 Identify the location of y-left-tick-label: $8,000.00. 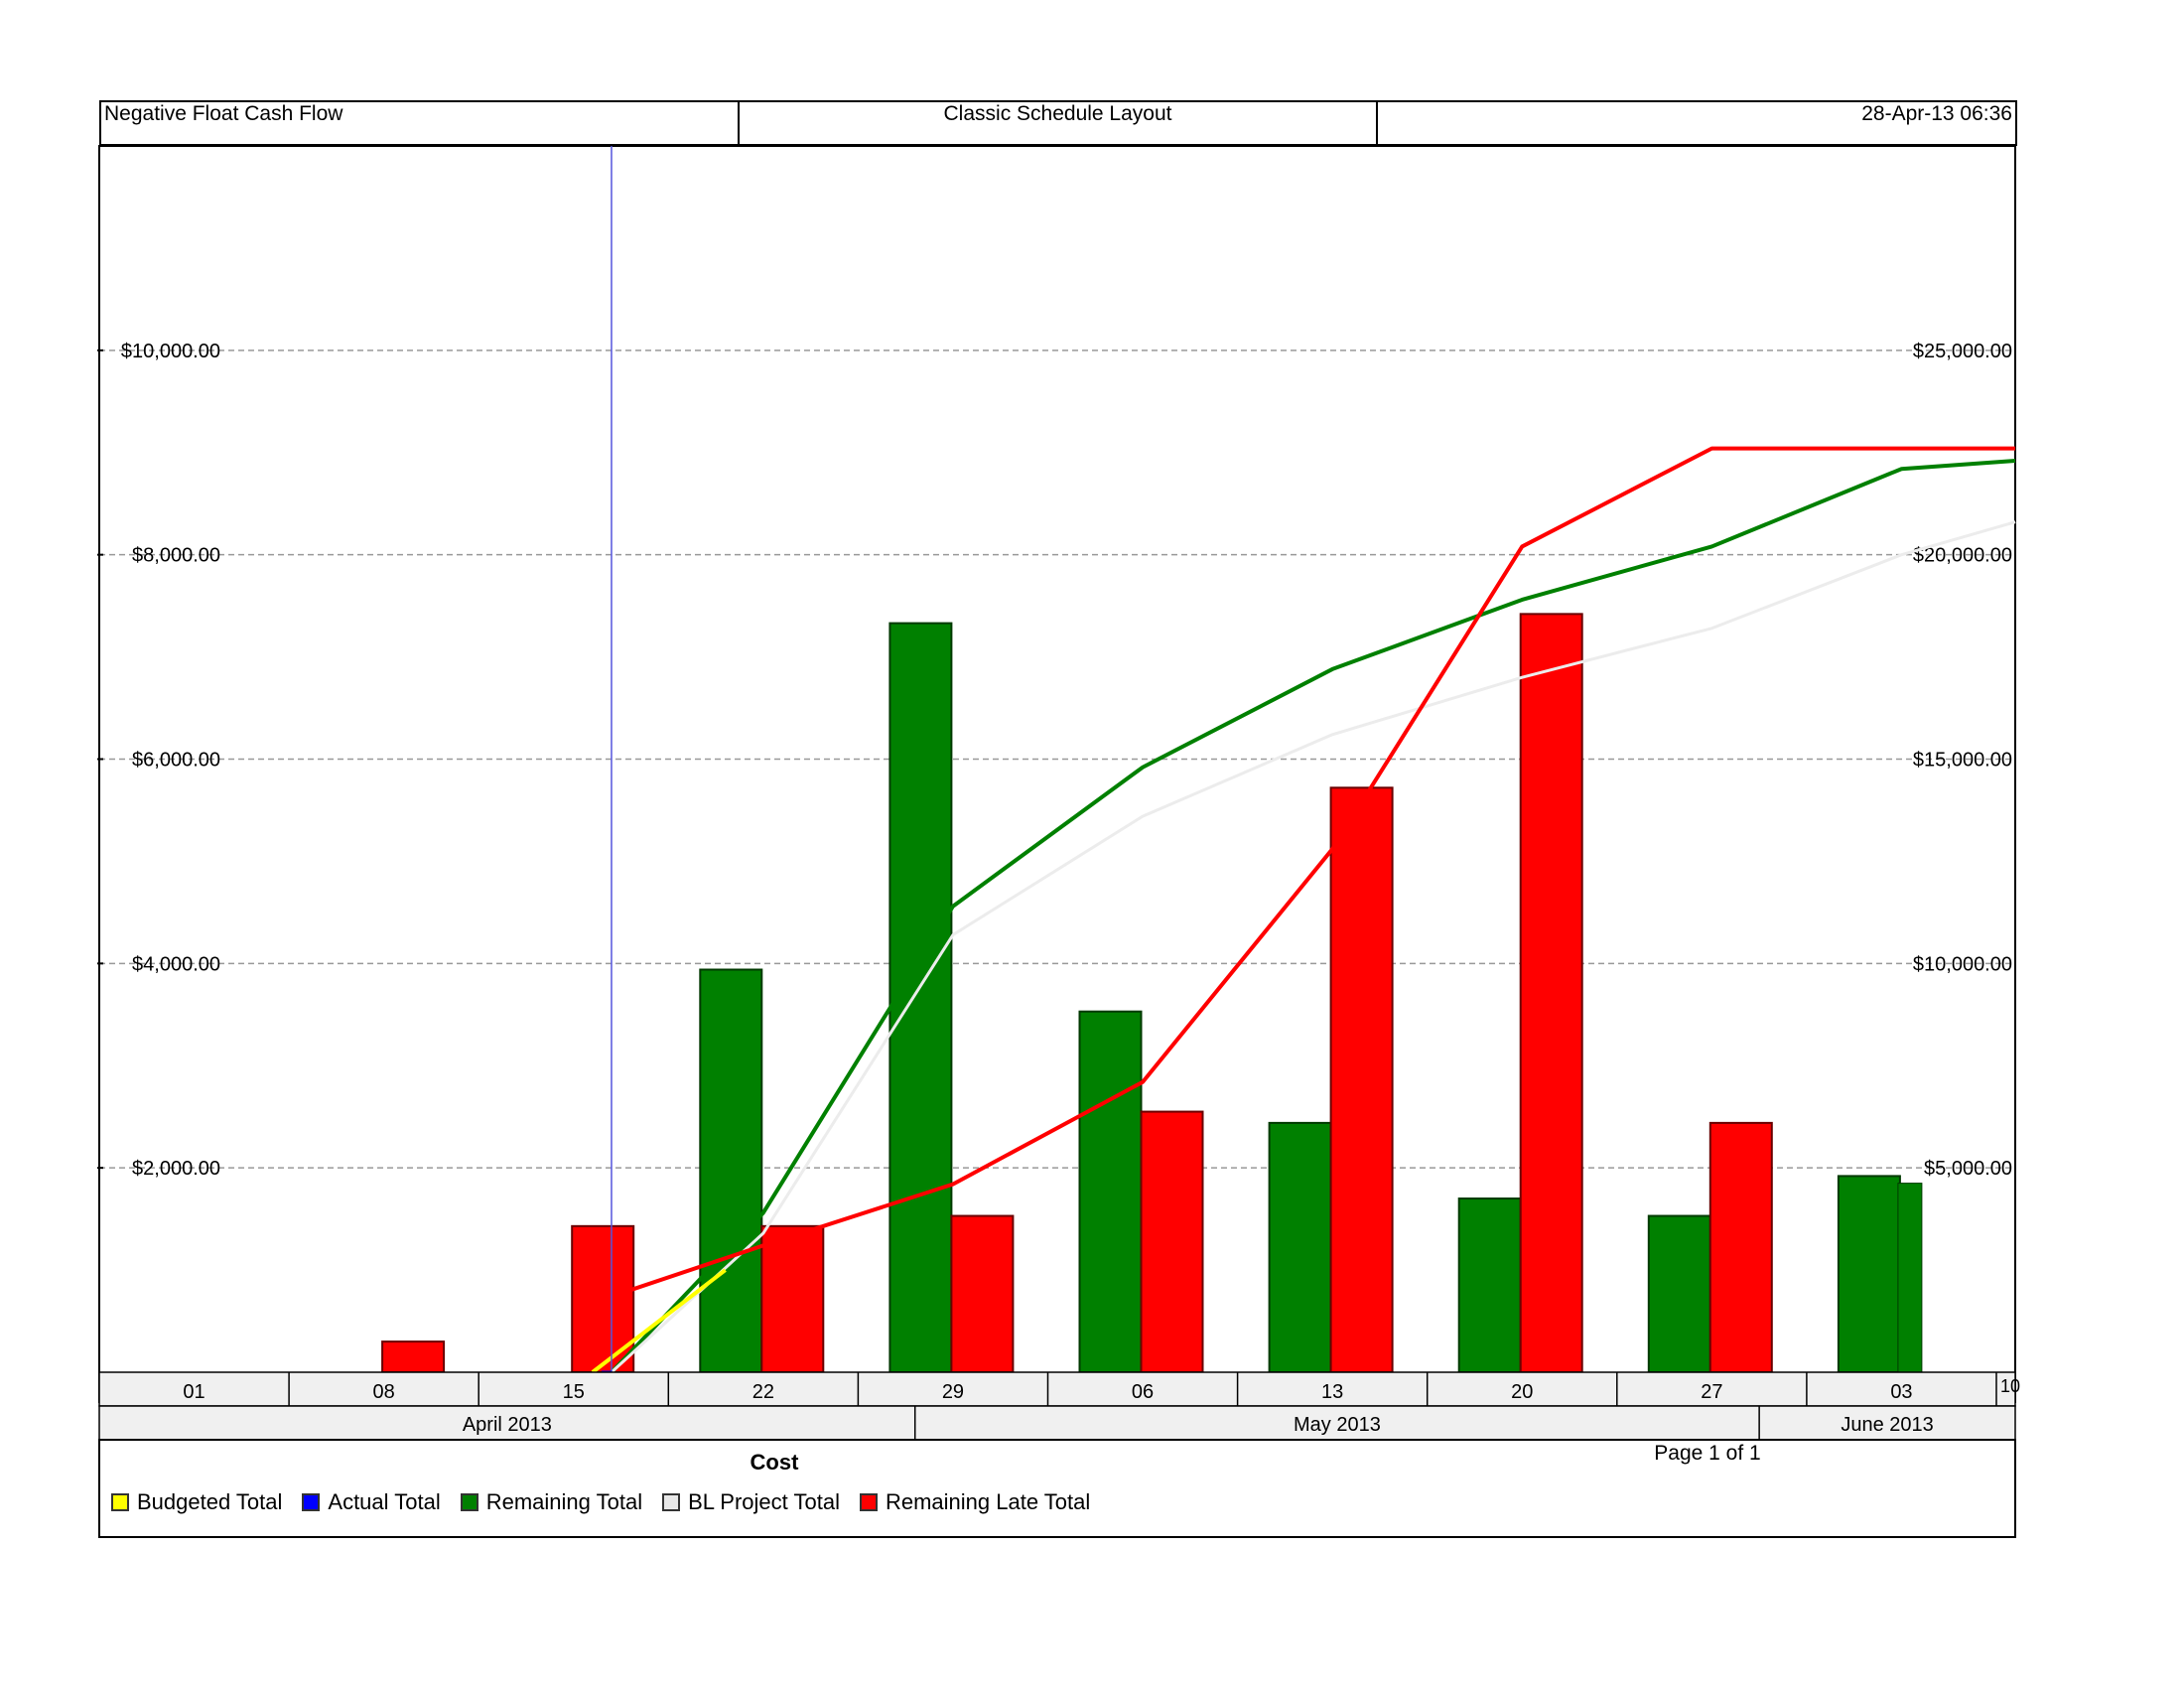
(176, 556).